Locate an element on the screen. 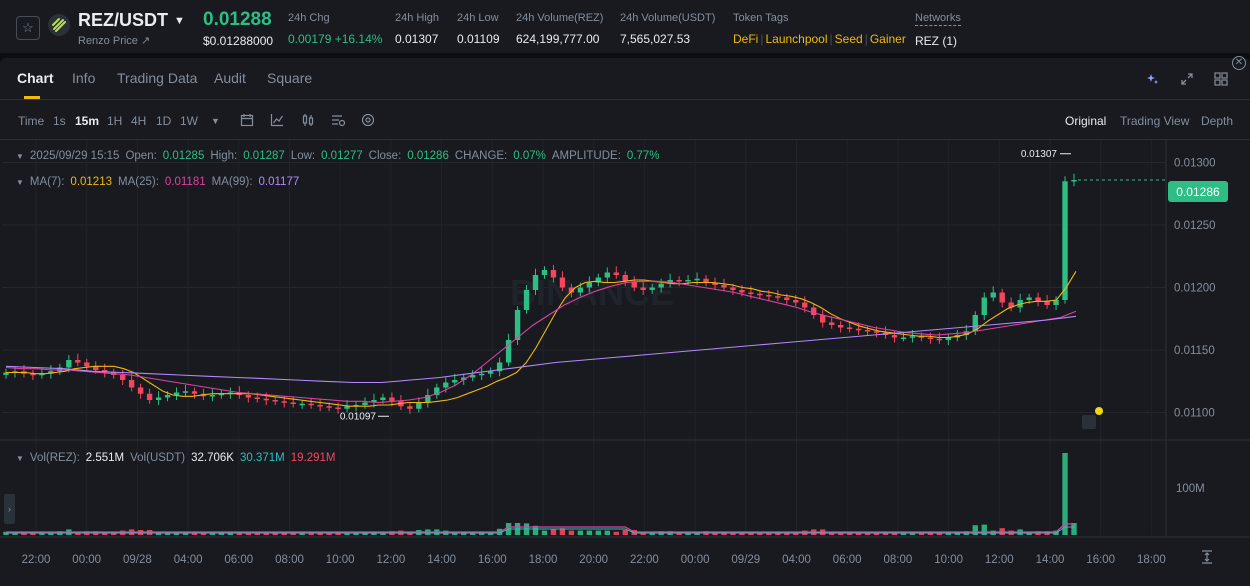 The height and width of the screenshot is (586, 1250). tab-audit: Audit is located at coordinates (230, 78).